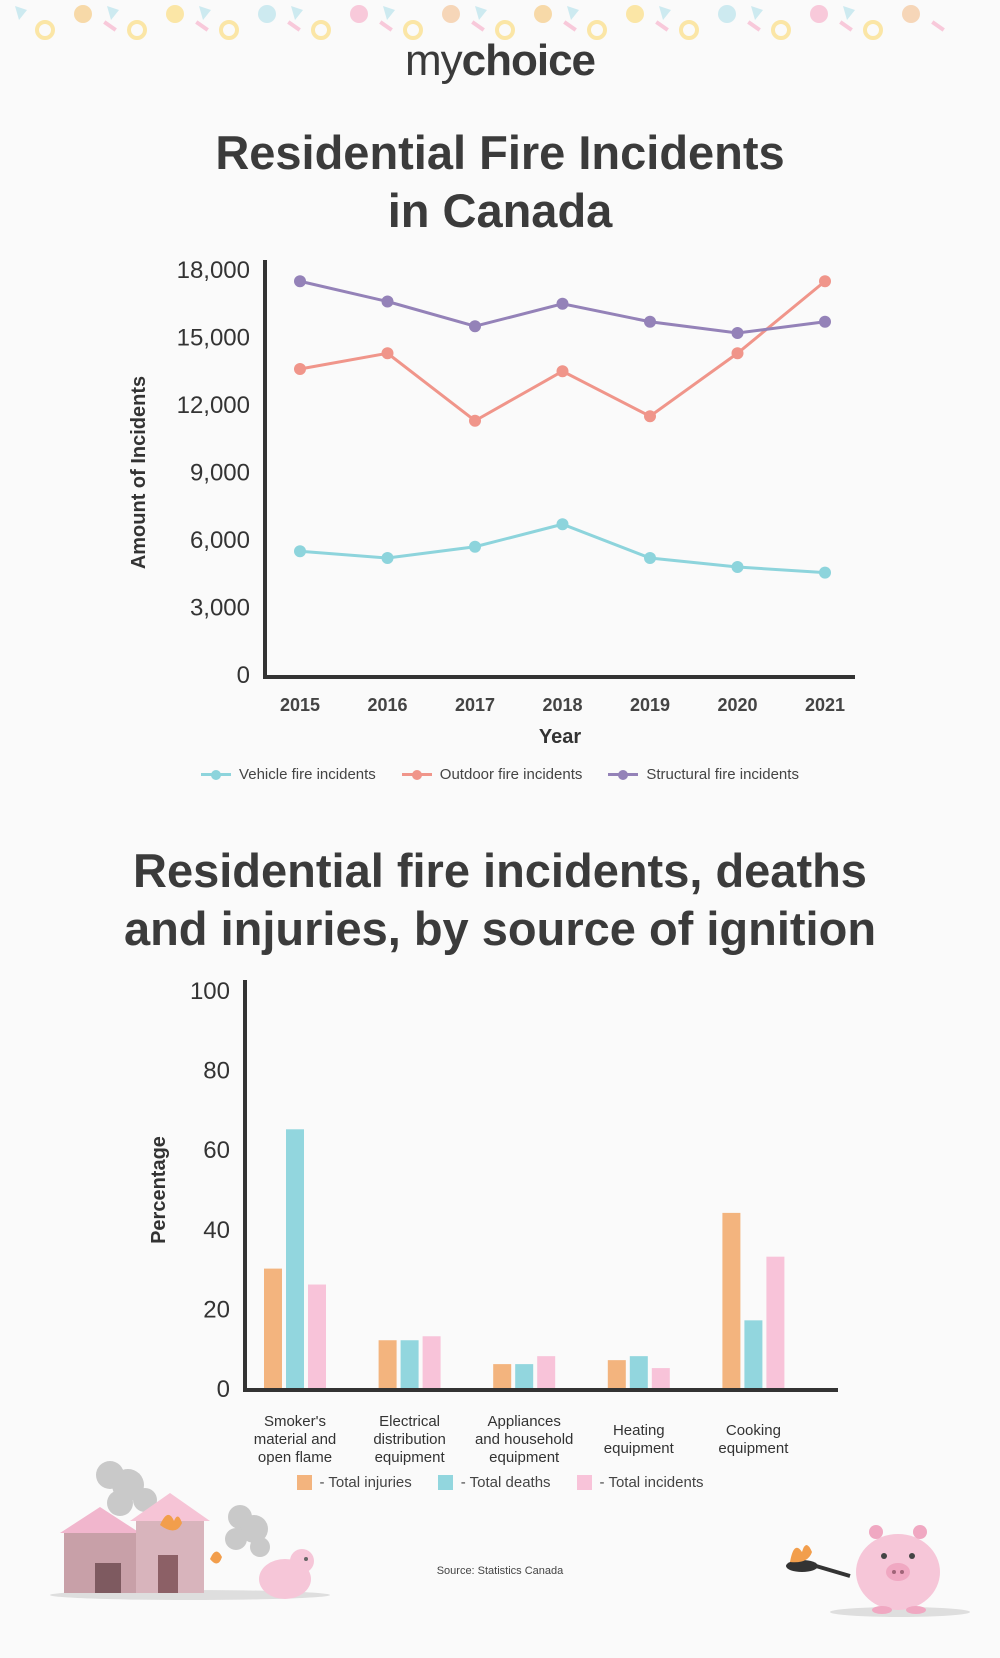  I want to click on legend-item: - Total deaths, so click(494, 1482).